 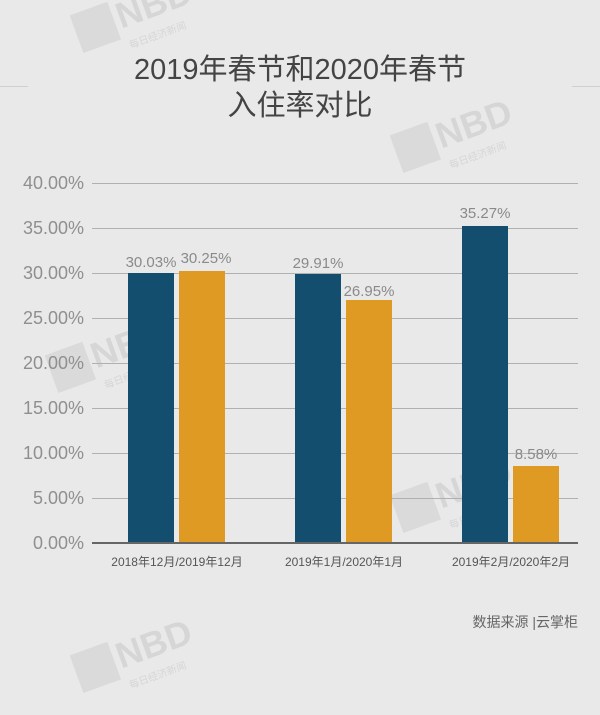 I want to click on bar-2020-feb, so click(x=536, y=504).